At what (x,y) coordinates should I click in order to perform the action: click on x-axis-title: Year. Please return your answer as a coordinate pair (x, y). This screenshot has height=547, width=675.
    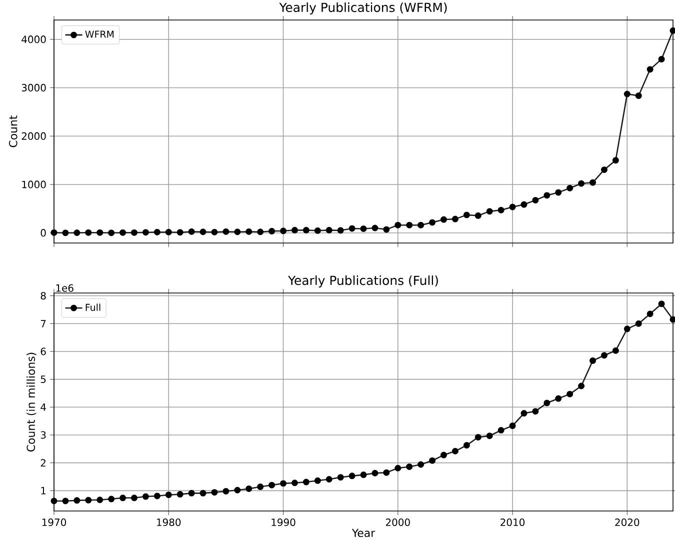
    Looking at the image, I should click on (364, 533).